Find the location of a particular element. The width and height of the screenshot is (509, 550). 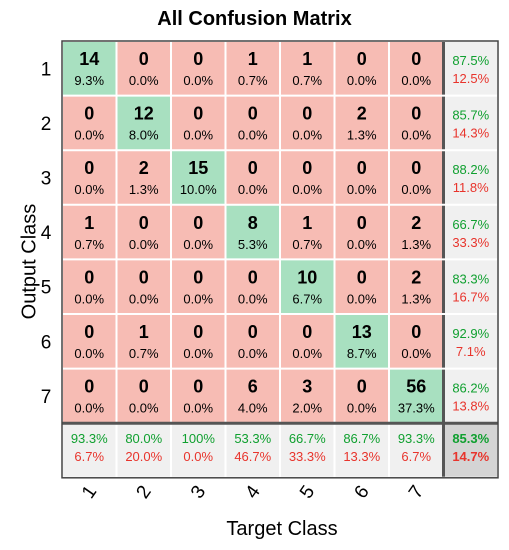

row-error: 11.8% is located at coordinates (471, 187).